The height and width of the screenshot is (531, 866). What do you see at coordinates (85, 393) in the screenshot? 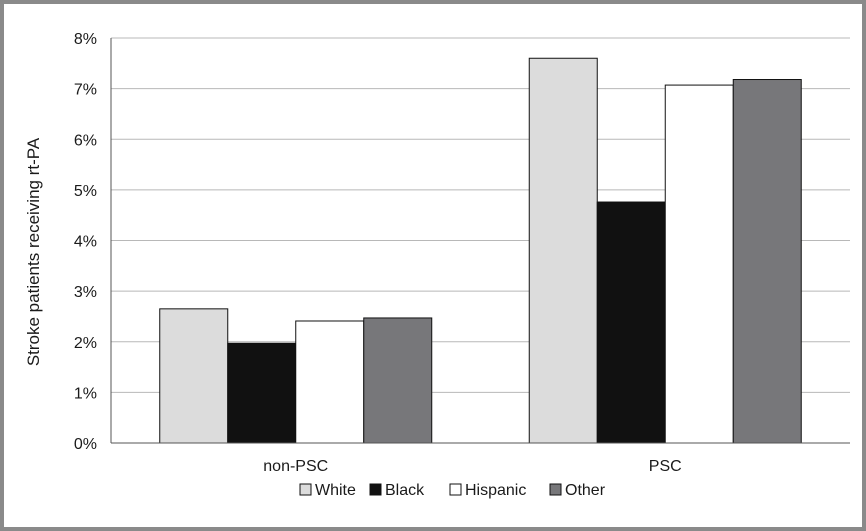
I see `y-tick-label: 1%` at bounding box center [85, 393].